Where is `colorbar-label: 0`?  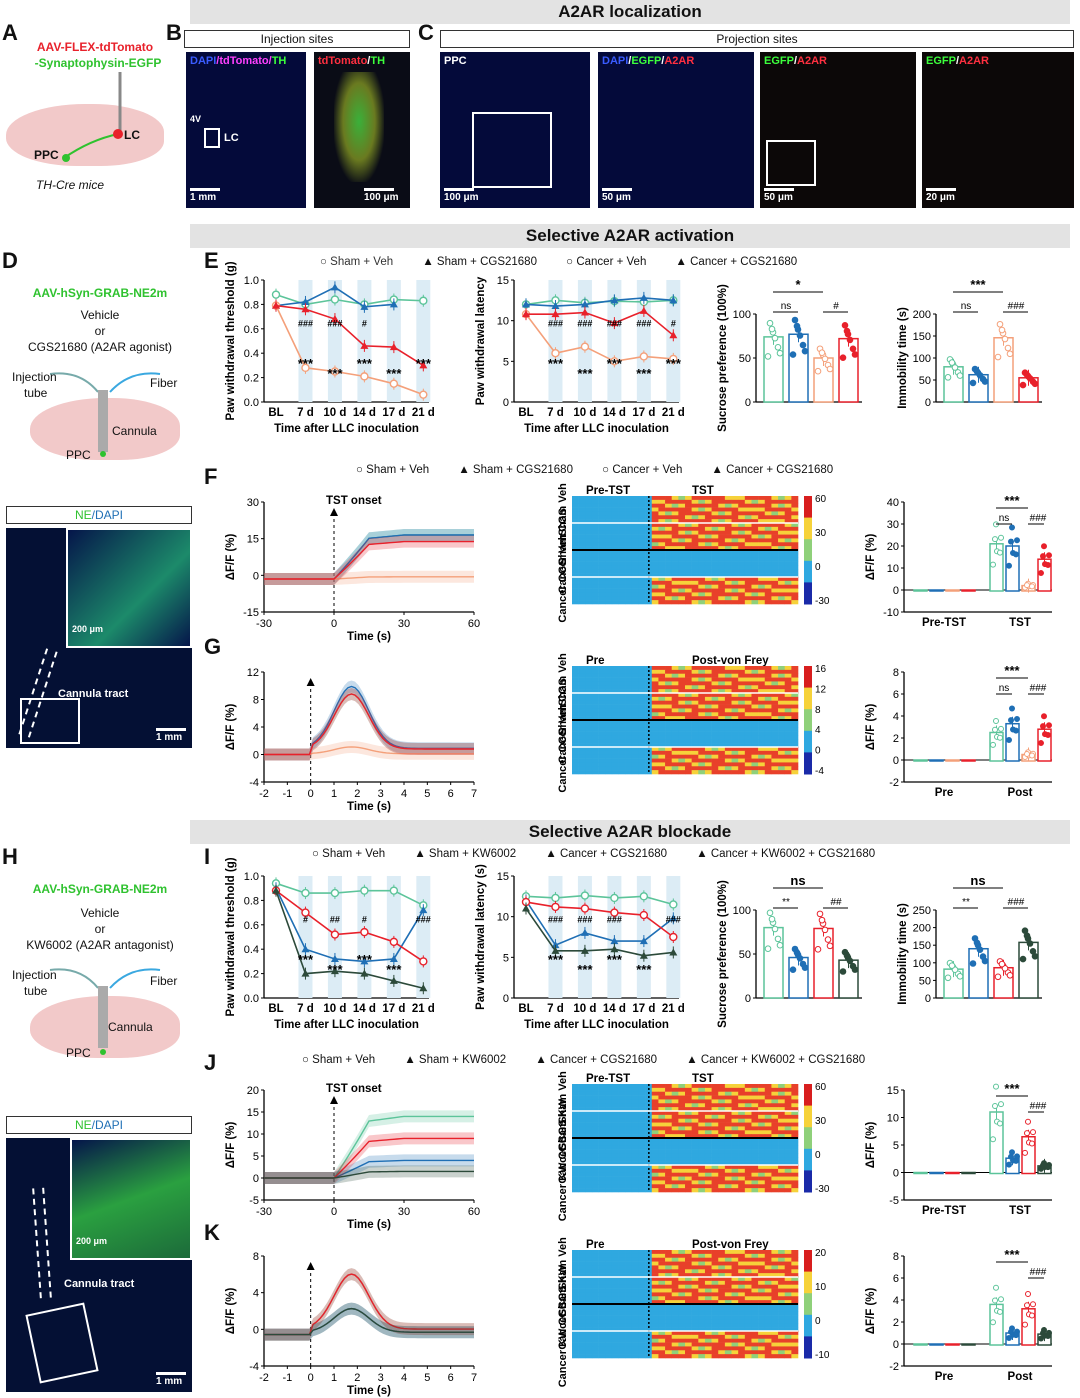
colorbar-label: 0 is located at coordinates (818, 1321).